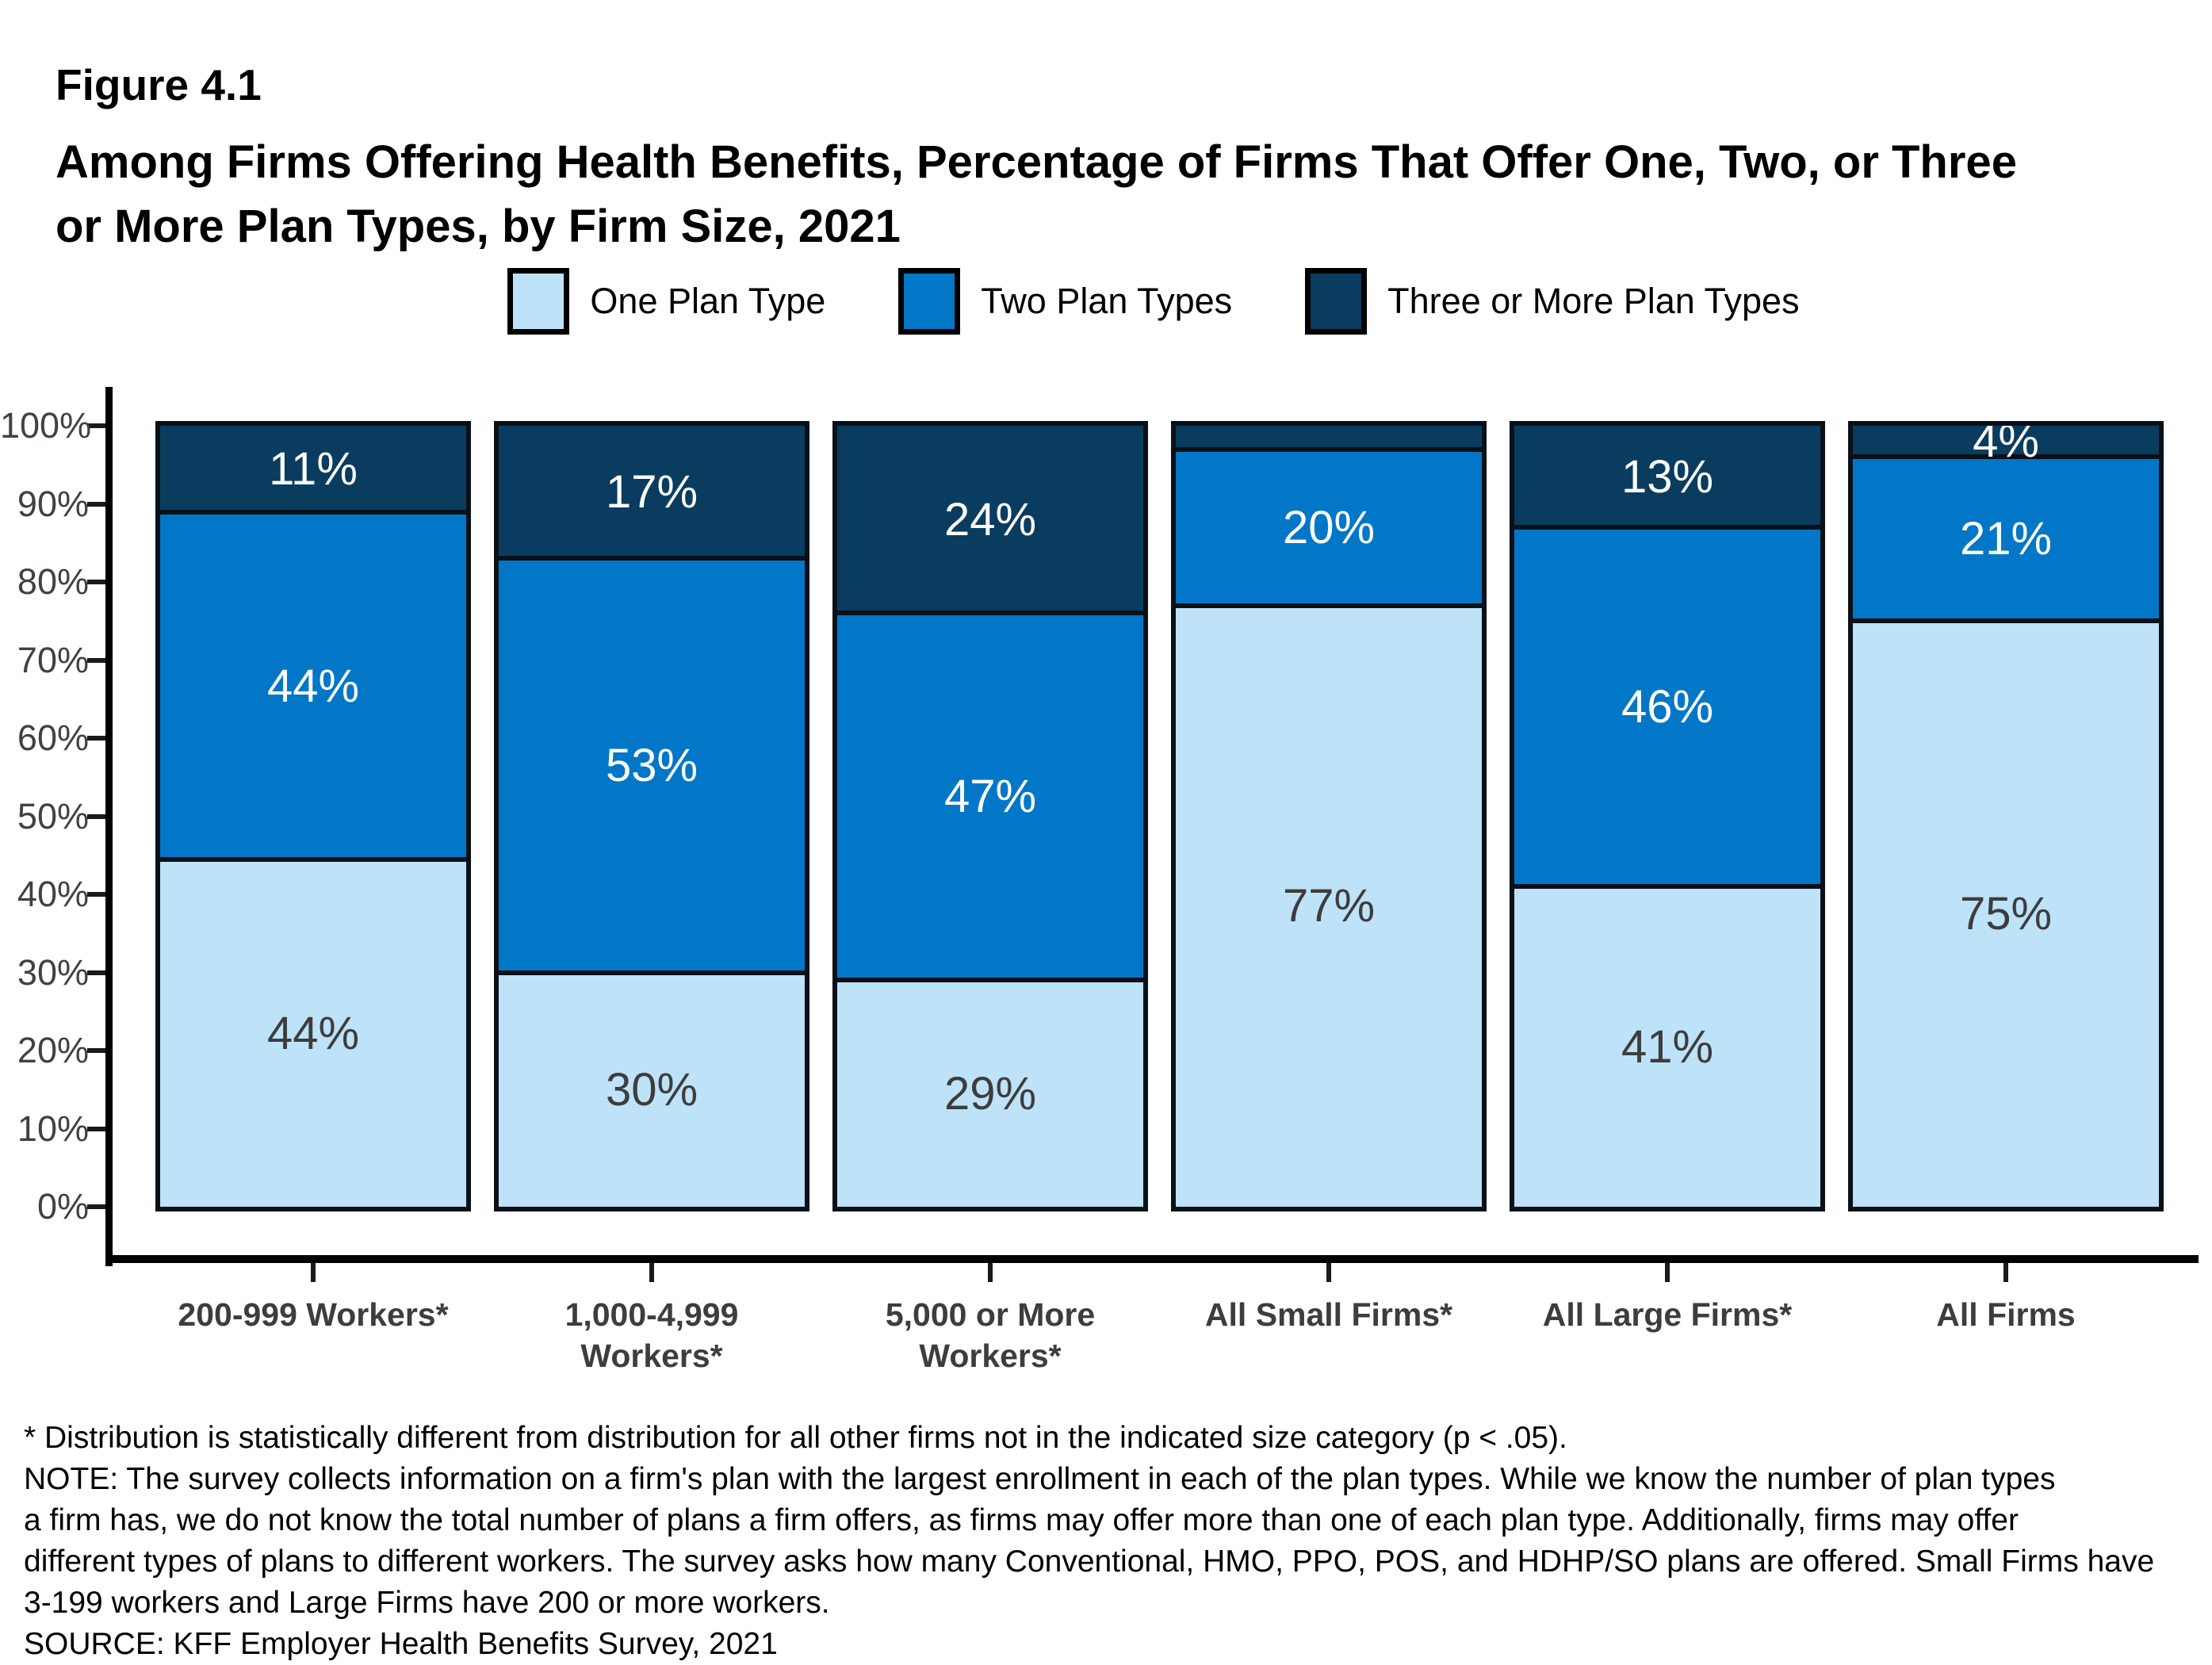 The height and width of the screenshot is (1665, 2212). Describe the element at coordinates (651, 1335) in the screenshot. I see `category-label: 1,000-4,999 Workers*` at that location.